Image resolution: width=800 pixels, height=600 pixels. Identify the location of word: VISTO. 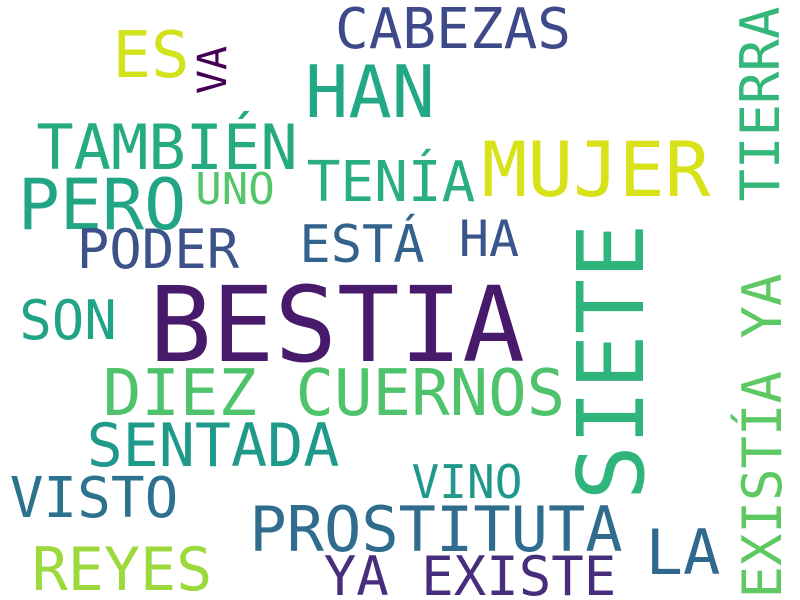
(94, 498).